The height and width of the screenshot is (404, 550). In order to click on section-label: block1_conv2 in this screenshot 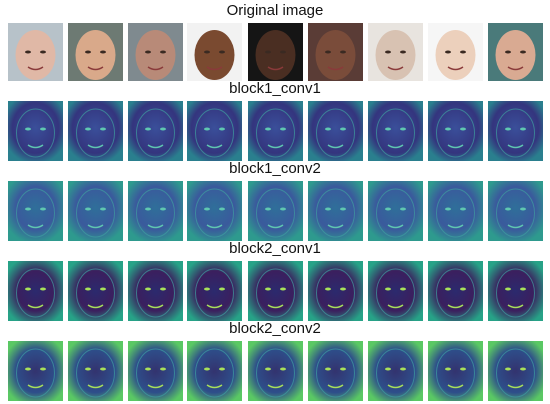, I will do `click(275, 168)`.